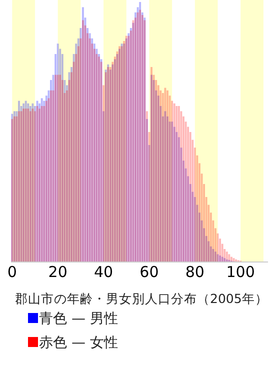 The width and height of the screenshot is (274, 368). Describe the element at coordinates (149, 272) in the screenshot. I see `x-tick-label: 60` at that location.